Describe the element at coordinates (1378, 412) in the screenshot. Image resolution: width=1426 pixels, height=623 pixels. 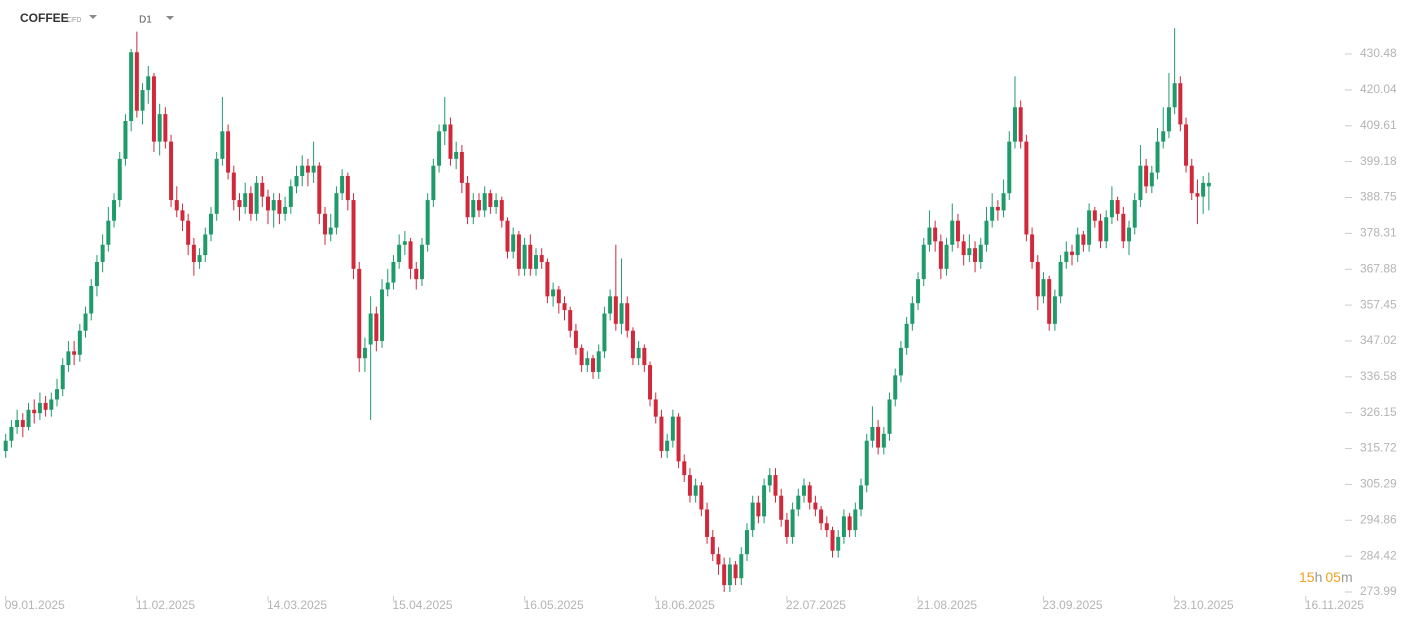
I see `y-tick-label: 326.15` at that location.